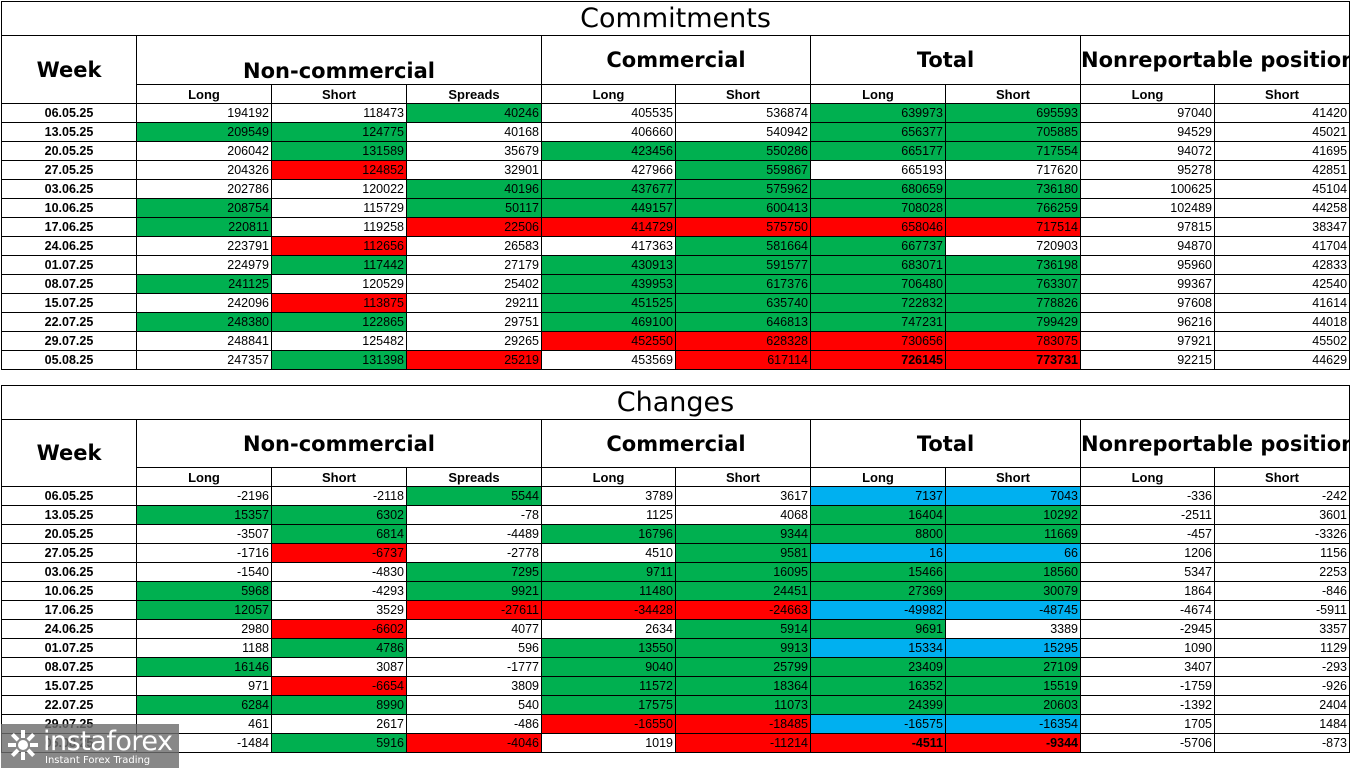  What do you see at coordinates (1013, 132) in the screenshot?
I see `value-cell: 705885` at bounding box center [1013, 132].